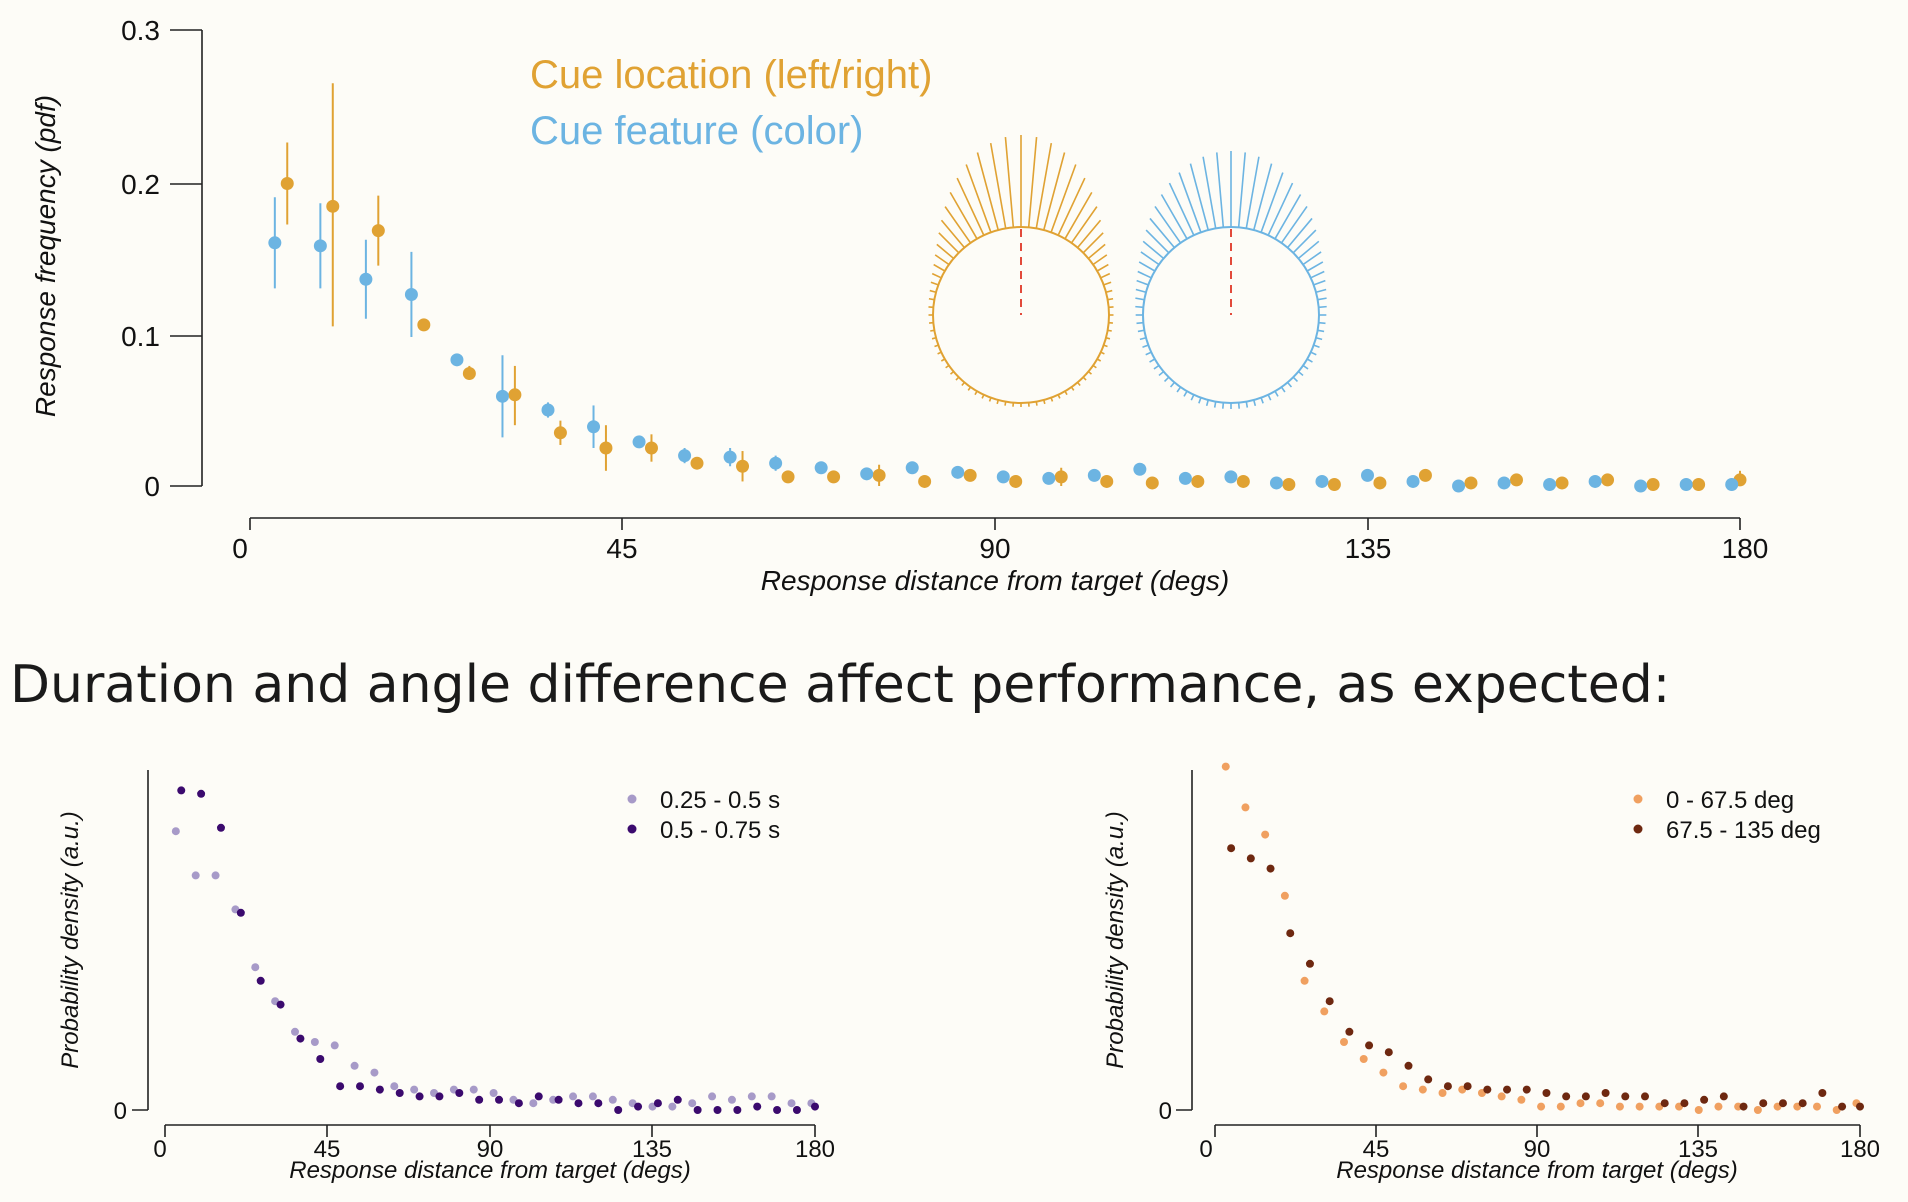 This screenshot has width=1908, height=1202. I want to click on inset-cue-location-radial, so click(1021, 271).